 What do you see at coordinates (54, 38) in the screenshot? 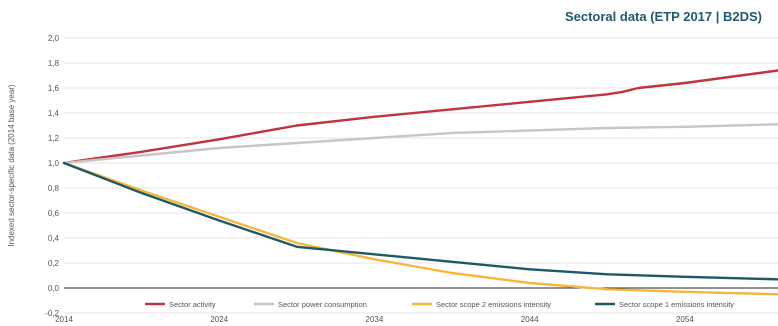
I see `y-tick-label: 2,0` at bounding box center [54, 38].